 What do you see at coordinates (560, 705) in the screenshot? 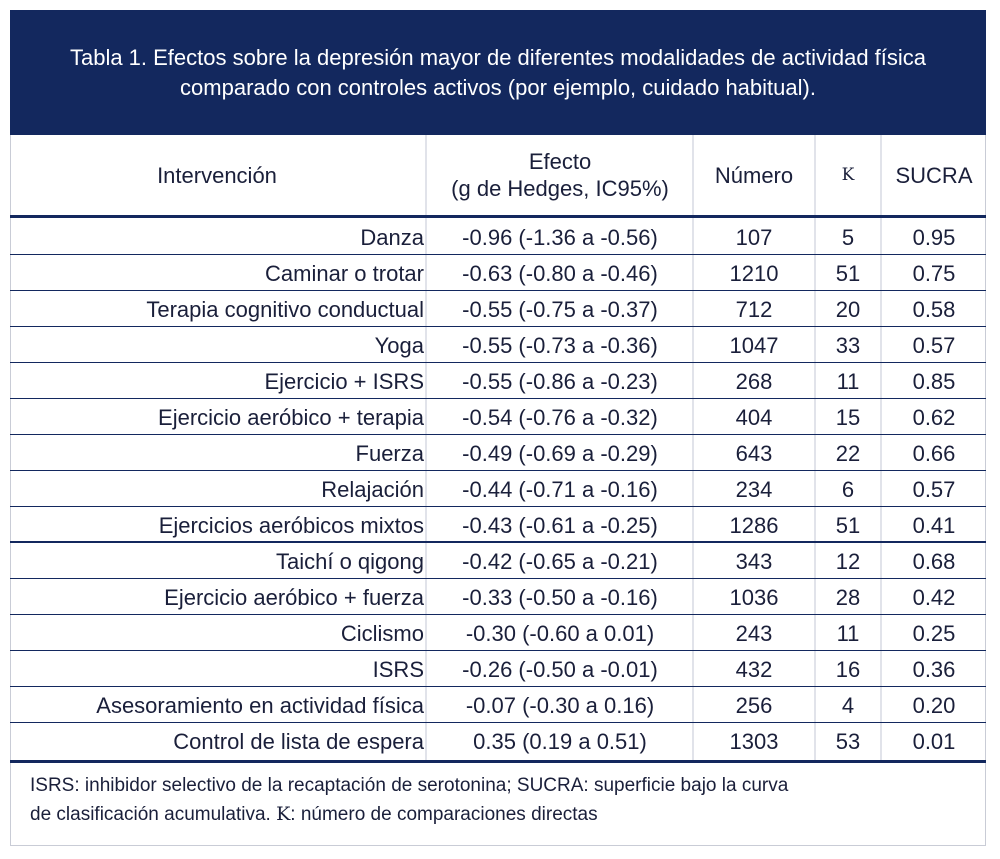
I see `cell-efecto: -0.07 (-0.30 a 0.16)` at bounding box center [560, 705].